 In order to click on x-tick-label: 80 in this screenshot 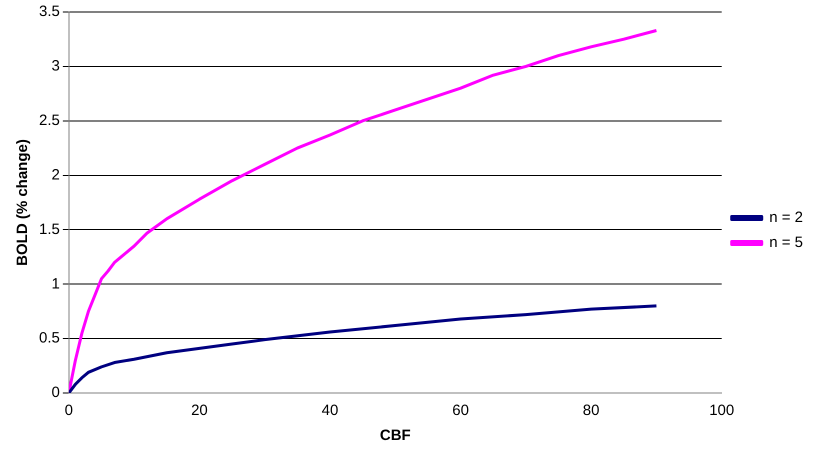, I will do `click(591, 411)`.